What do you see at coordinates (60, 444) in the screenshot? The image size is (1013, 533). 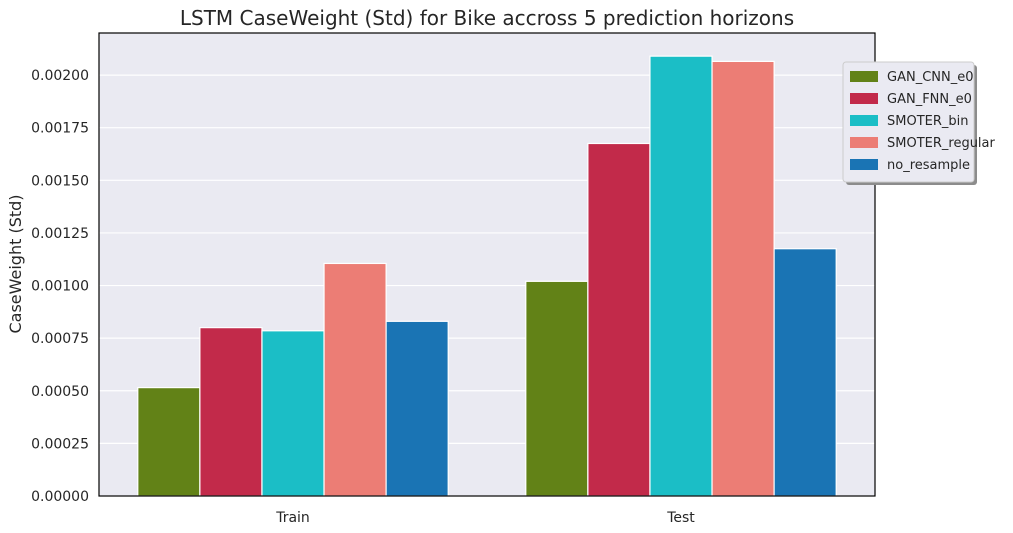 I see `y-tick-label: 0.00025` at bounding box center [60, 444].